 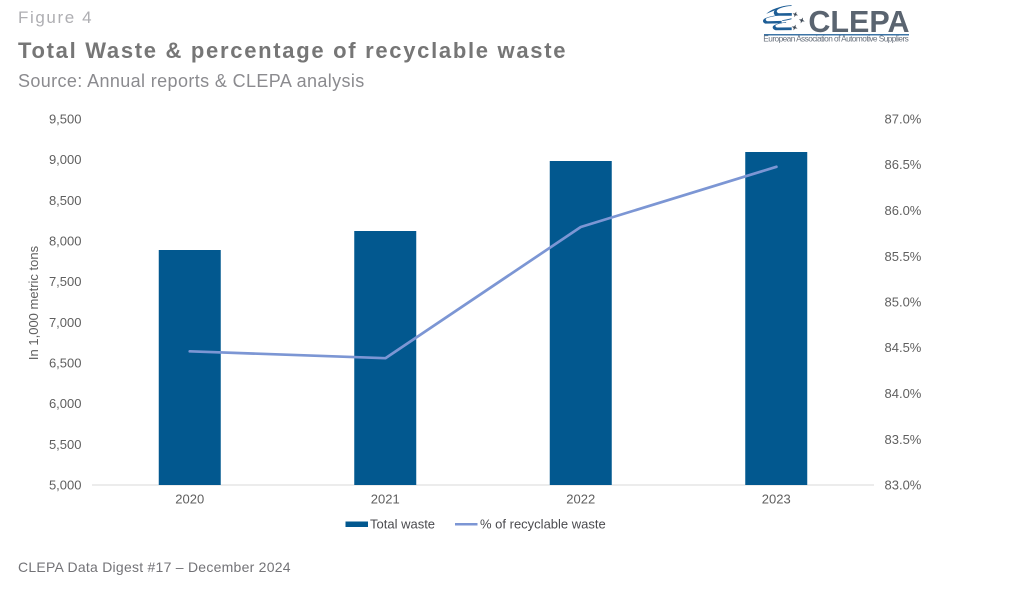 What do you see at coordinates (33, 302) in the screenshot?
I see `svg-text: In 1,000 metric tons` at bounding box center [33, 302].